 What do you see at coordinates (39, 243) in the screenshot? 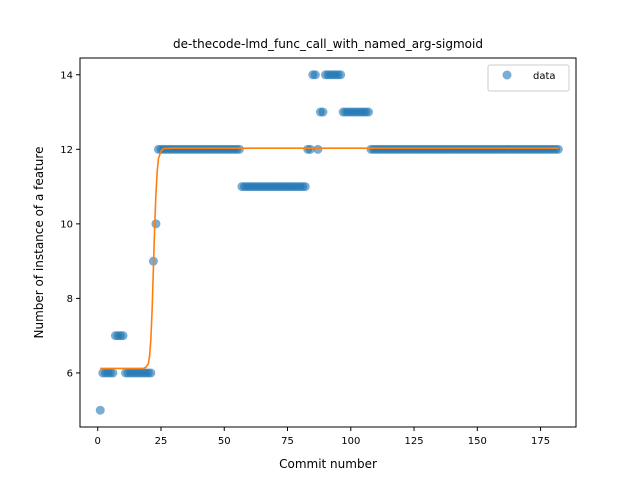
I see `y-axis-label: Number of instance of a feature` at bounding box center [39, 243].